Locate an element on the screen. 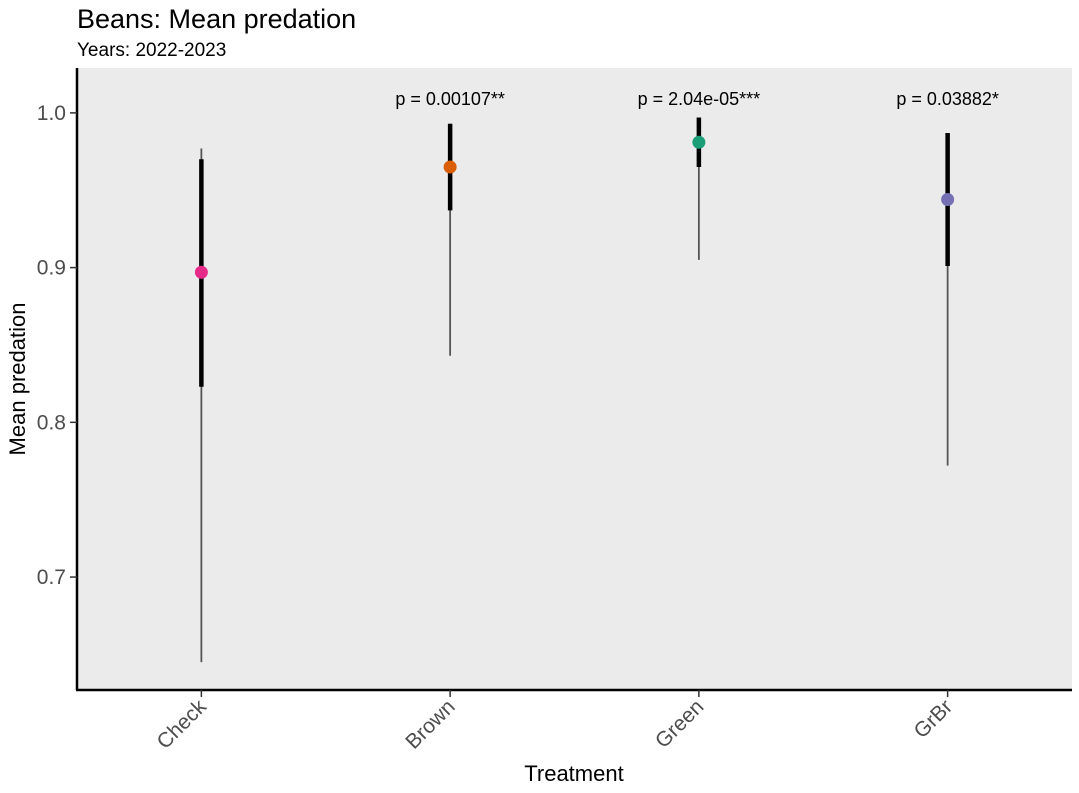 The image size is (1079, 793). x-axis-title: Treatment is located at coordinates (573, 773).